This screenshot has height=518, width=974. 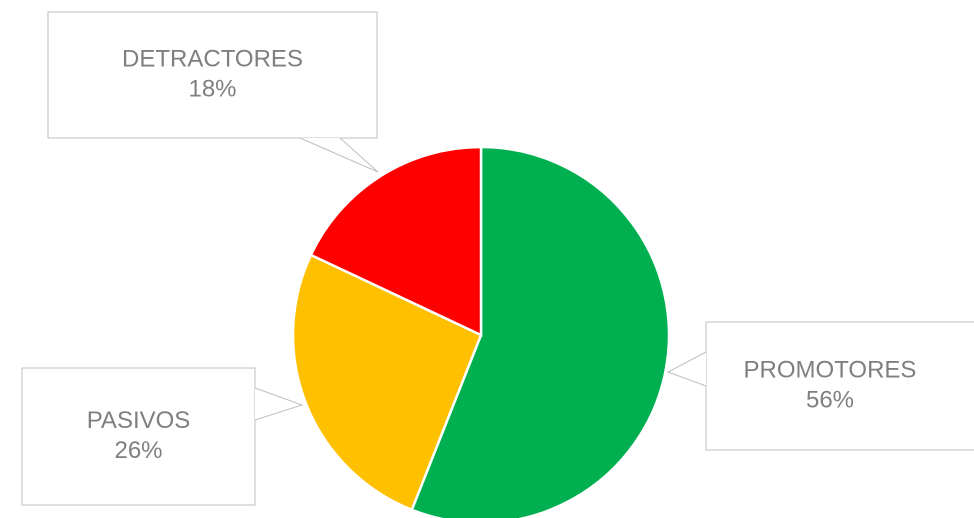 What do you see at coordinates (830, 399) in the screenshot?
I see `slice-value-label: 56%` at bounding box center [830, 399].